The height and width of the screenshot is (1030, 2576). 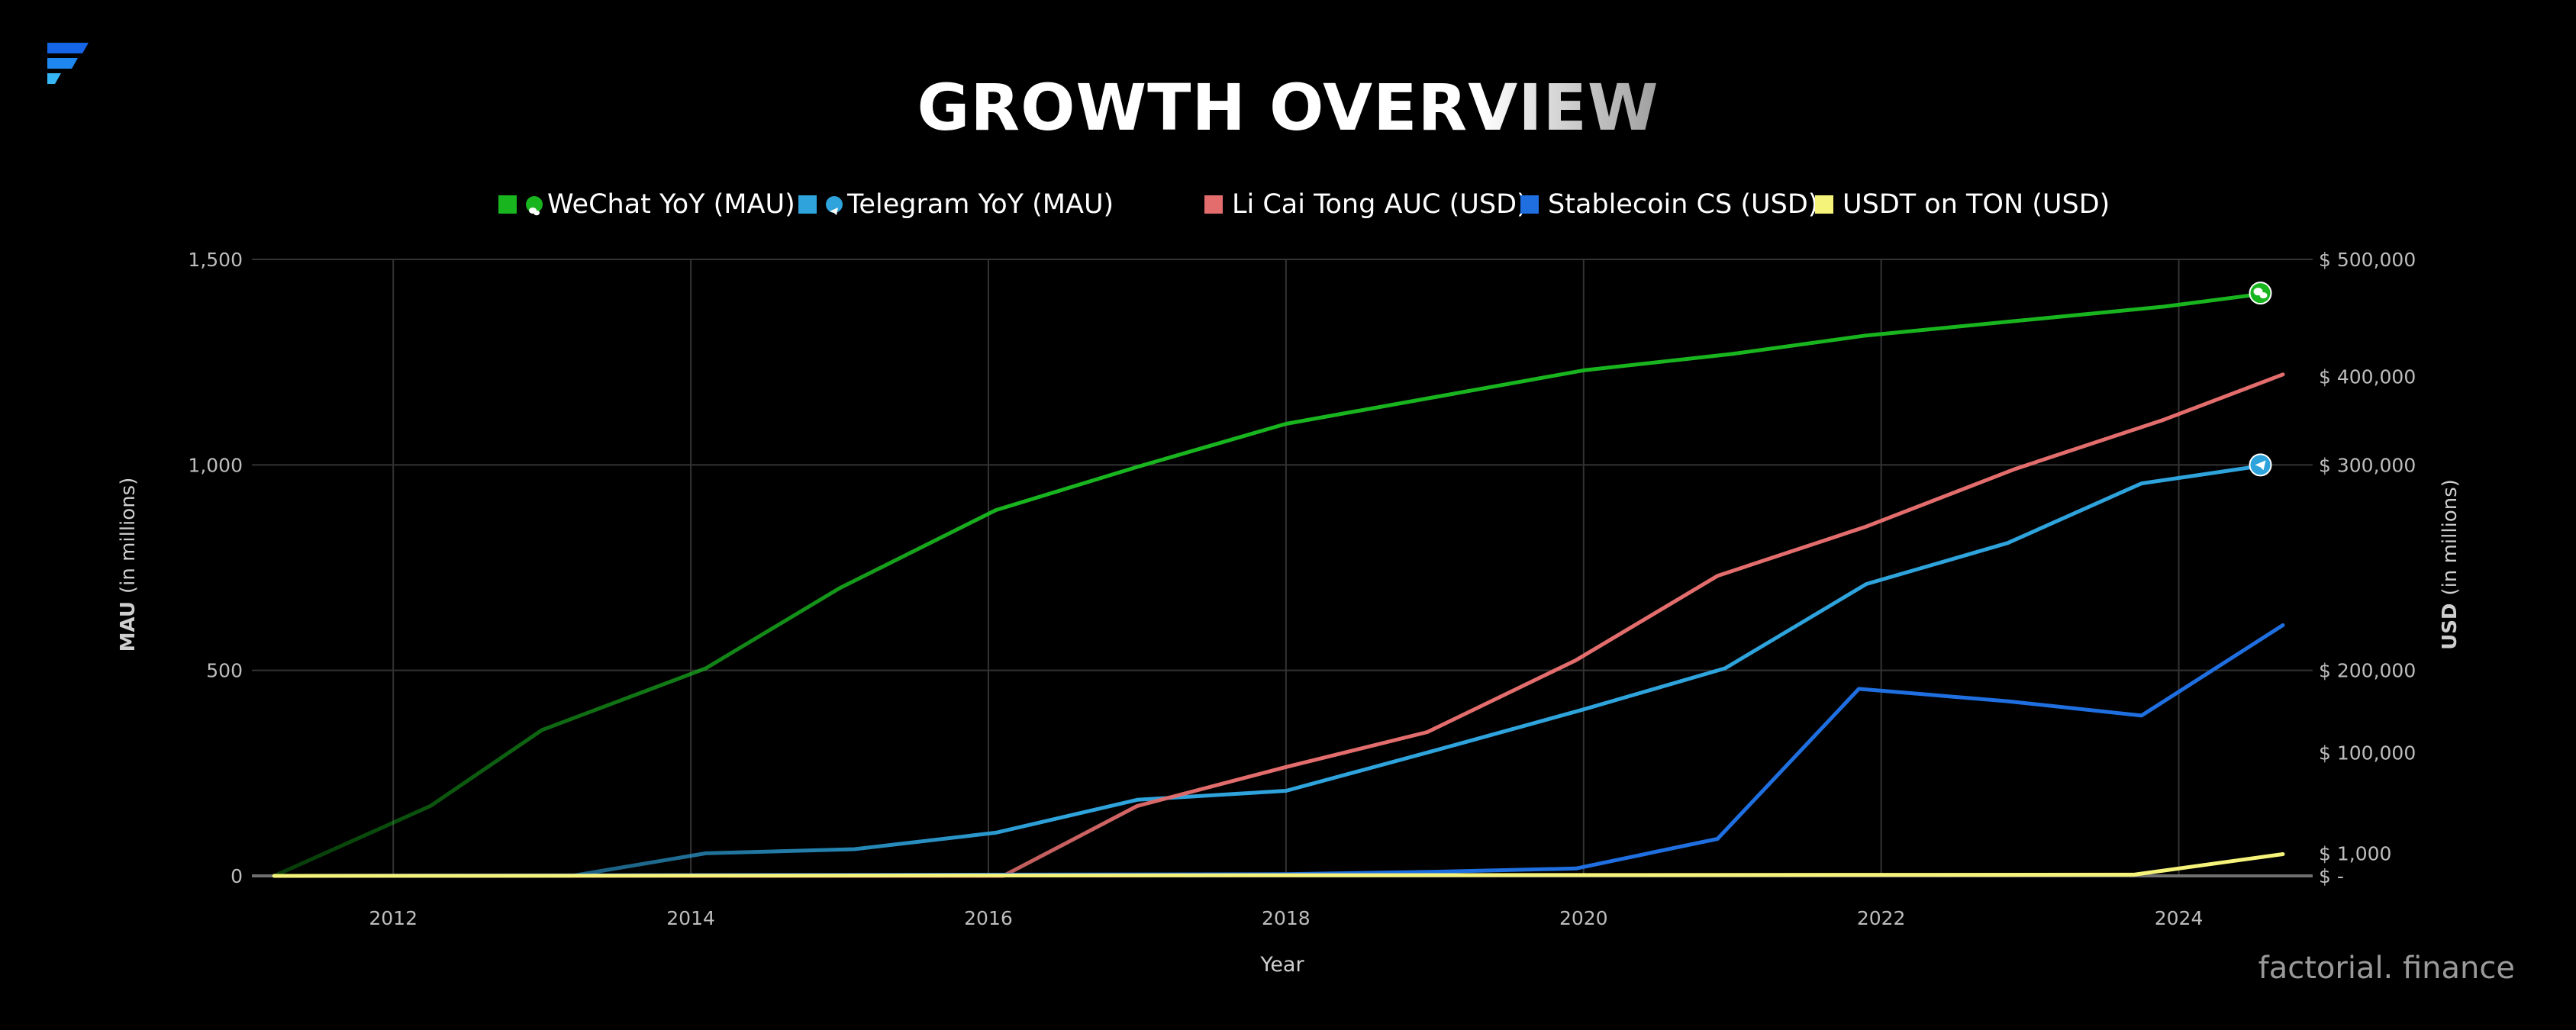 I want to click on legend-item-stablecoin: Stablecoin CS (USD), so click(x=1669, y=204).